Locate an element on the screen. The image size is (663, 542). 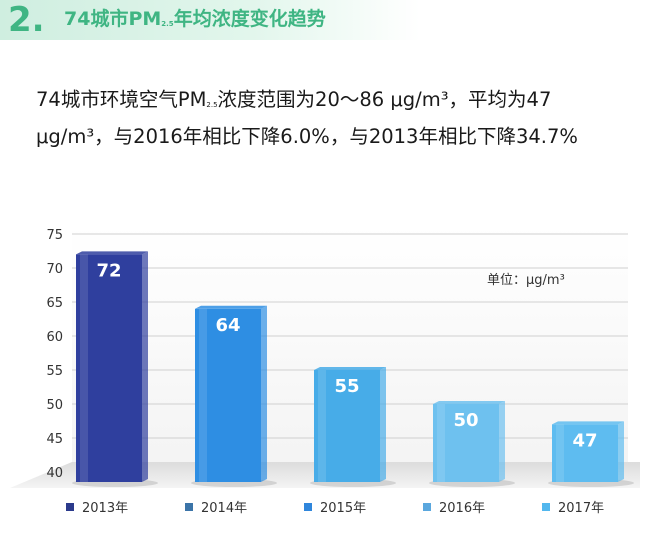
summary-subscript: 2.5 is located at coordinates (212, 105).